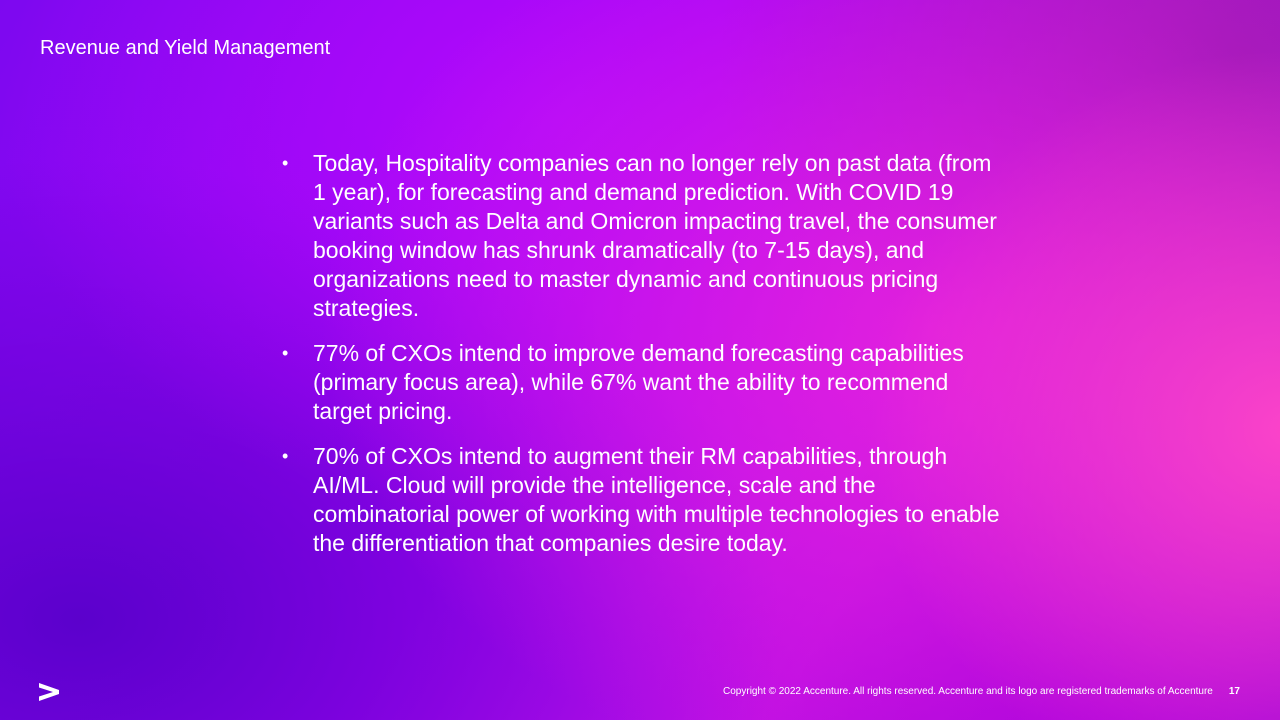  Describe the element at coordinates (185, 48) in the screenshot. I see `slide-title: Revenue and Yield Management` at that location.